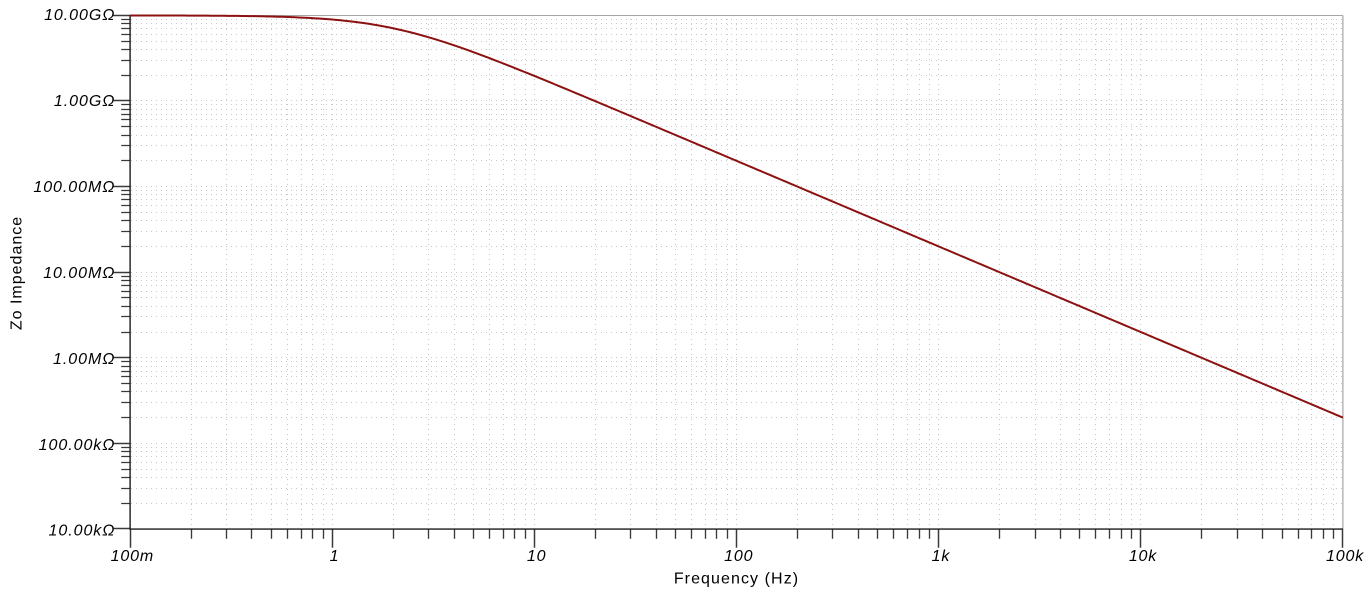 The height and width of the screenshot is (598, 1371). I want to click on svg-text: 1k, so click(941, 556).